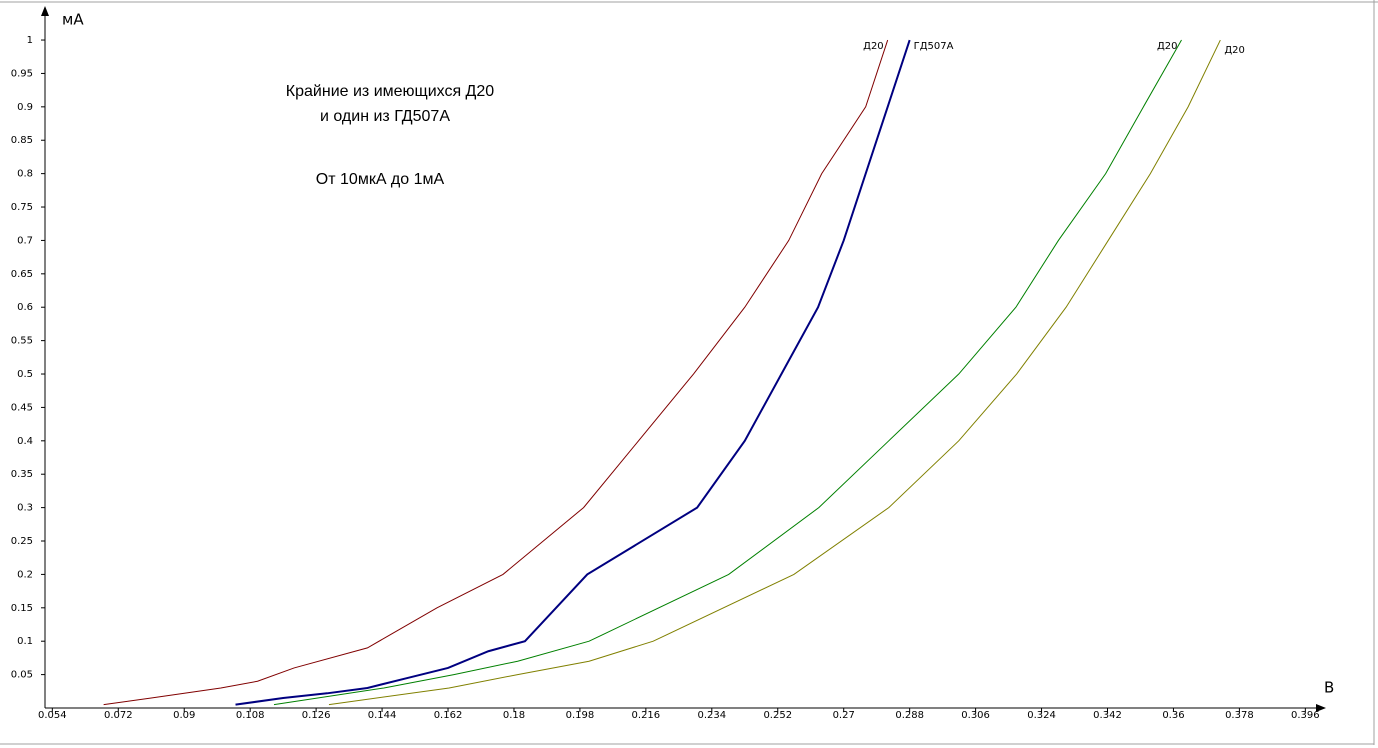  Describe the element at coordinates (25, 107) in the screenshot. I see `y-tick-label: 0.9` at that location.